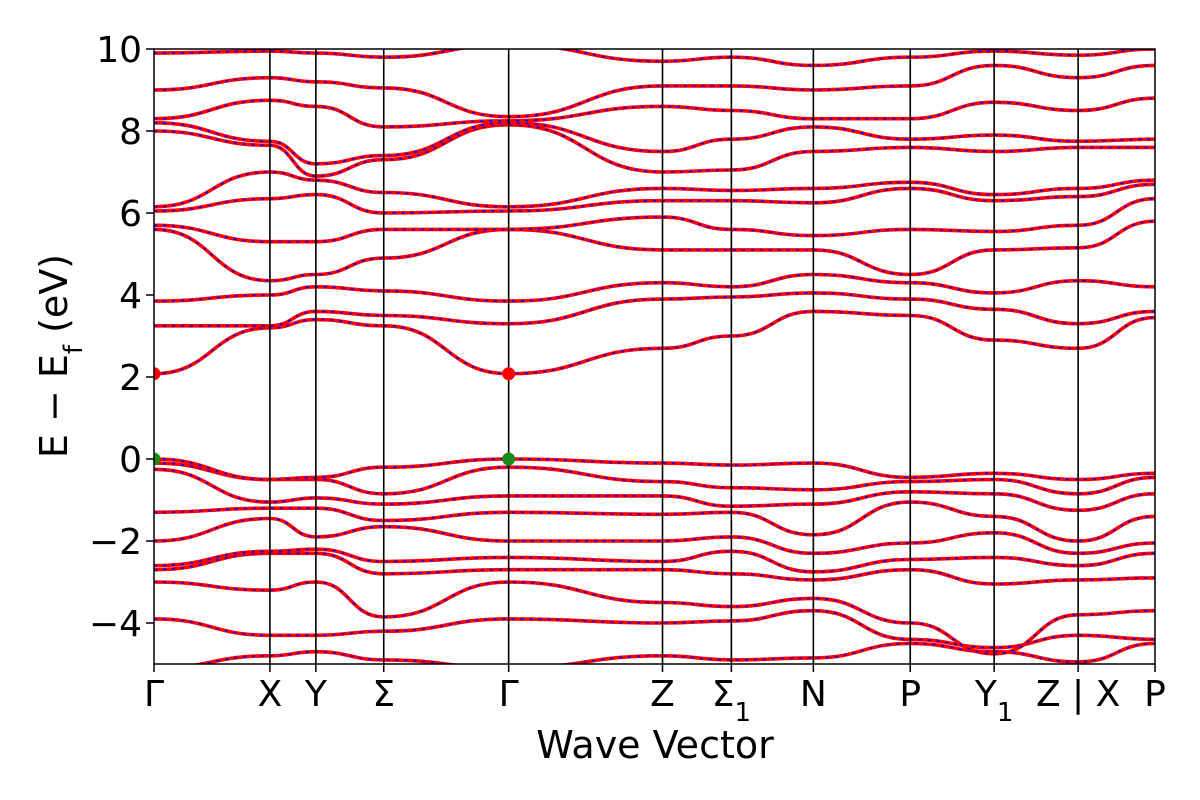 Image resolution: width=1200 pixels, height=800 pixels. I want to click on y-tick-label: −4, so click(115, 624).